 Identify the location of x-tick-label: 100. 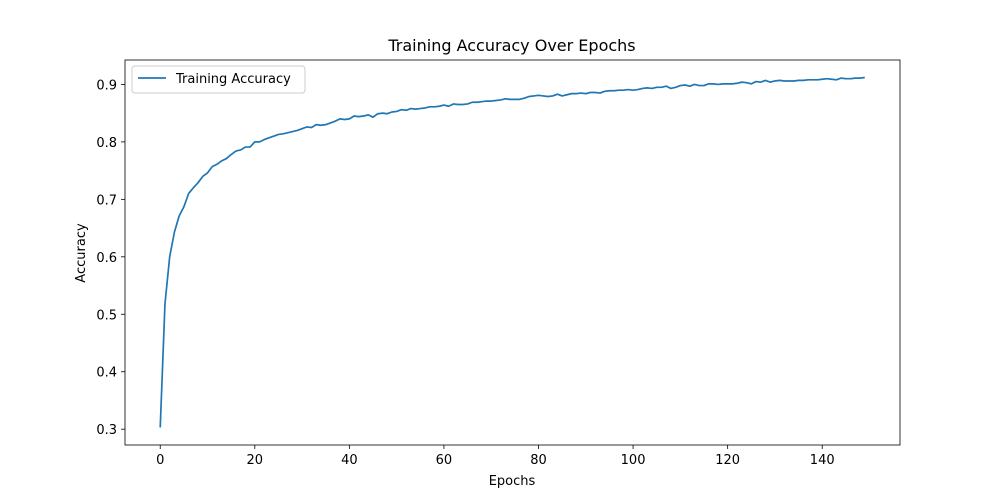
(633, 460).